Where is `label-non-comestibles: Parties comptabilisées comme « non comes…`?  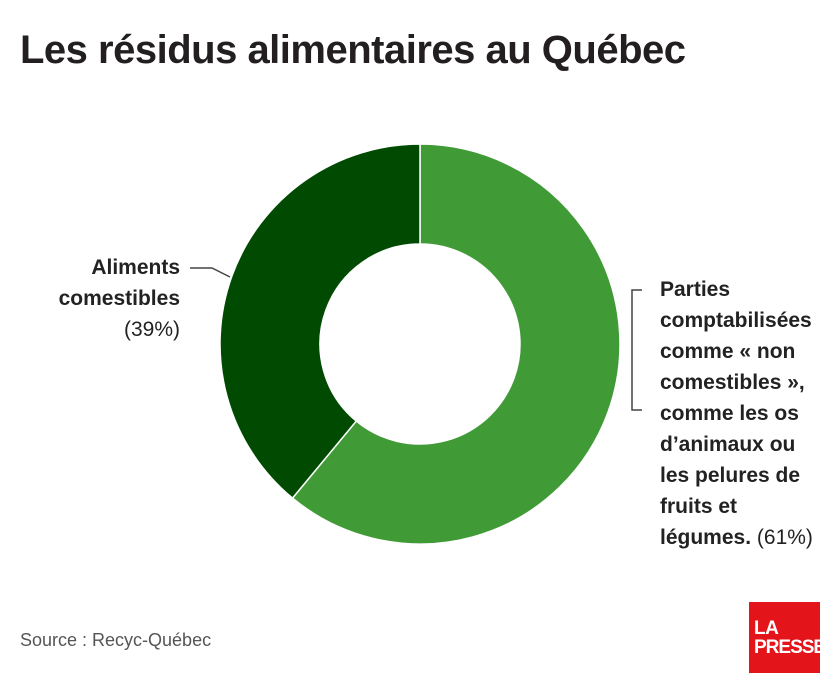
label-non-comestibles: Parties comptabilisées comme « non comes… is located at coordinates (747, 413).